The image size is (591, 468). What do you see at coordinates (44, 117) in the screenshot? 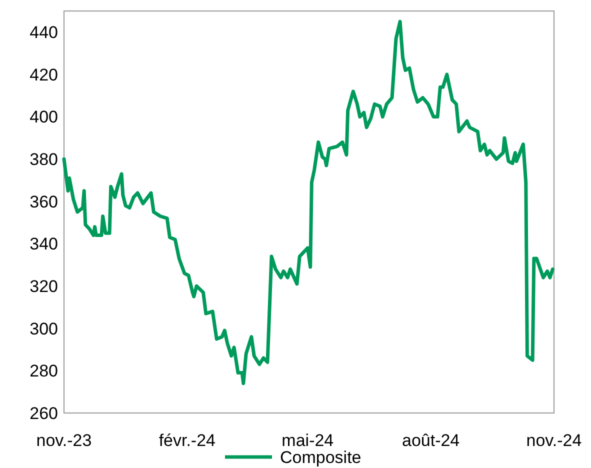
I see `y-tick-label: 400` at bounding box center [44, 117].